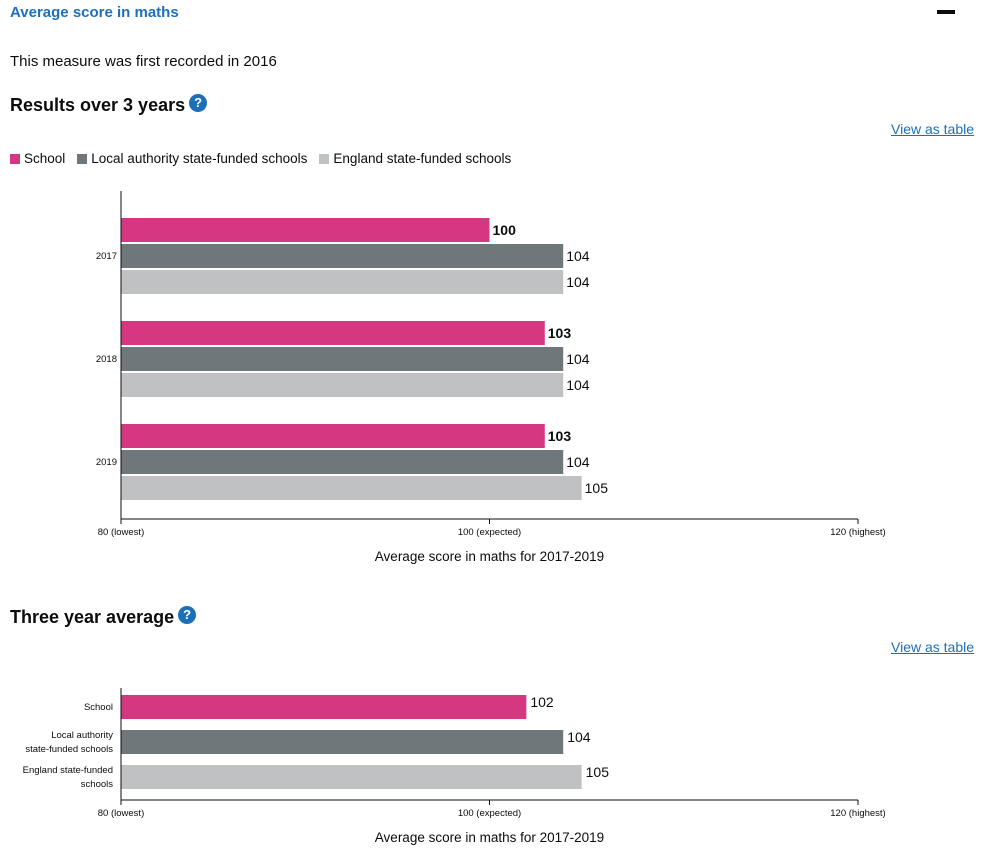  What do you see at coordinates (578, 462) in the screenshot?
I see `value-label-local-authority-state-funded-schools-2019: 104` at bounding box center [578, 462].